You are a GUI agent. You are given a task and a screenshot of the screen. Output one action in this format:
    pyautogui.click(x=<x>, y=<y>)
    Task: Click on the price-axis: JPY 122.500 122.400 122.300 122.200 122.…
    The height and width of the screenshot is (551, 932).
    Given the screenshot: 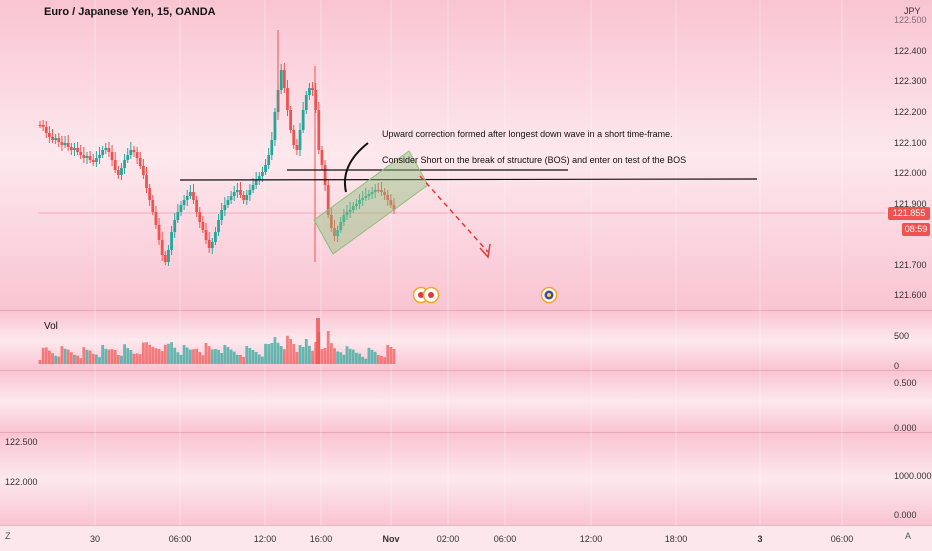 What is the action you would take?
    pyautogui.click(x=909, y=262)
    